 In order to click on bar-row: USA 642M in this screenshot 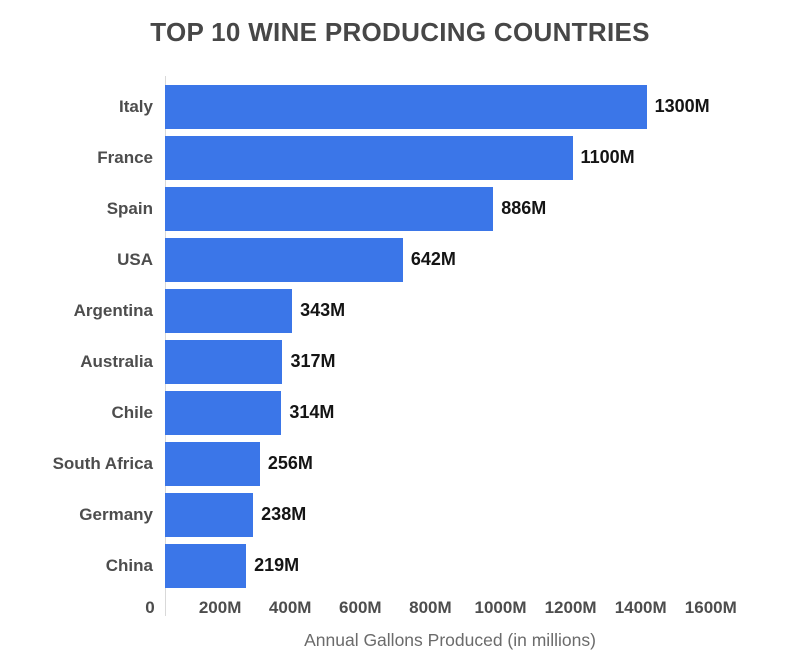, I will do `click(400, 259)`.